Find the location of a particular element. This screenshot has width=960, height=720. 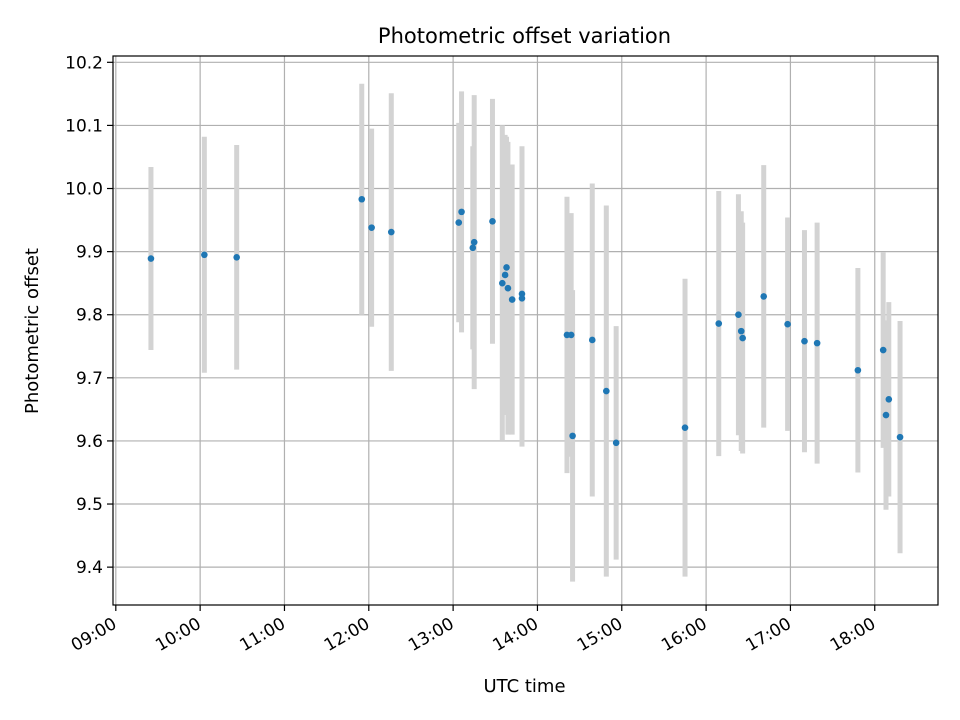

y-tick-label: 10.2 is located at coordinates (84, 63).